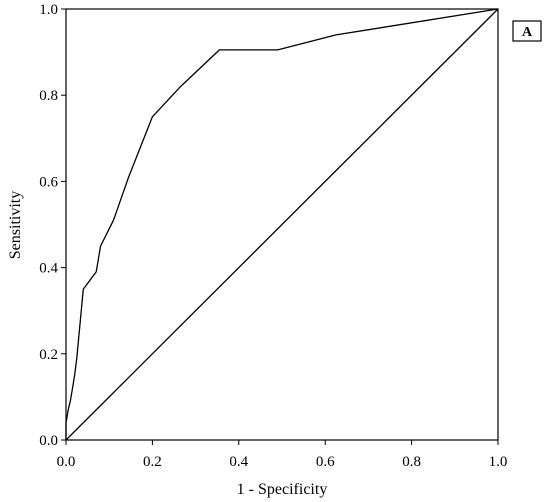  I want to click on x-tick-label: 0.4, so click(238, 462).